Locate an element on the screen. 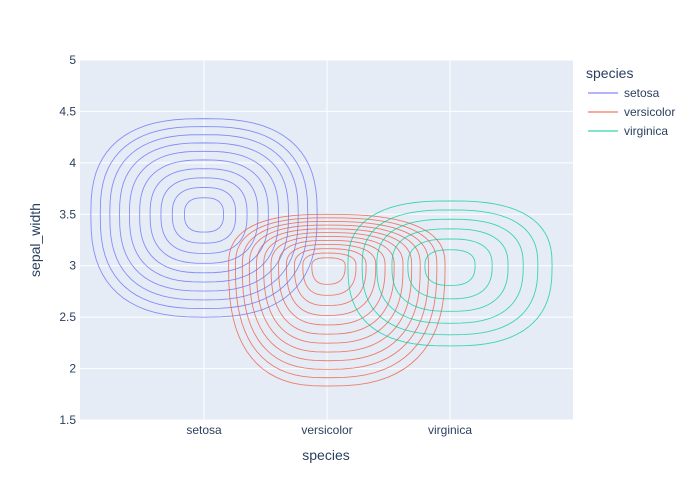 The height and width of the screenshot is (500, 700). contour-series-virginica is located at coordinates (450, 273).